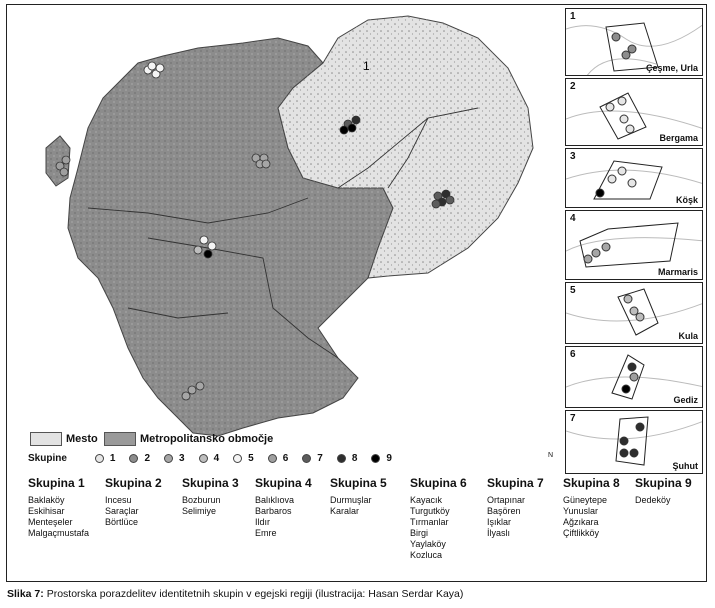 The image size is (715, 608). I want to click on cluster-key-label: 2, so click(147, 458).